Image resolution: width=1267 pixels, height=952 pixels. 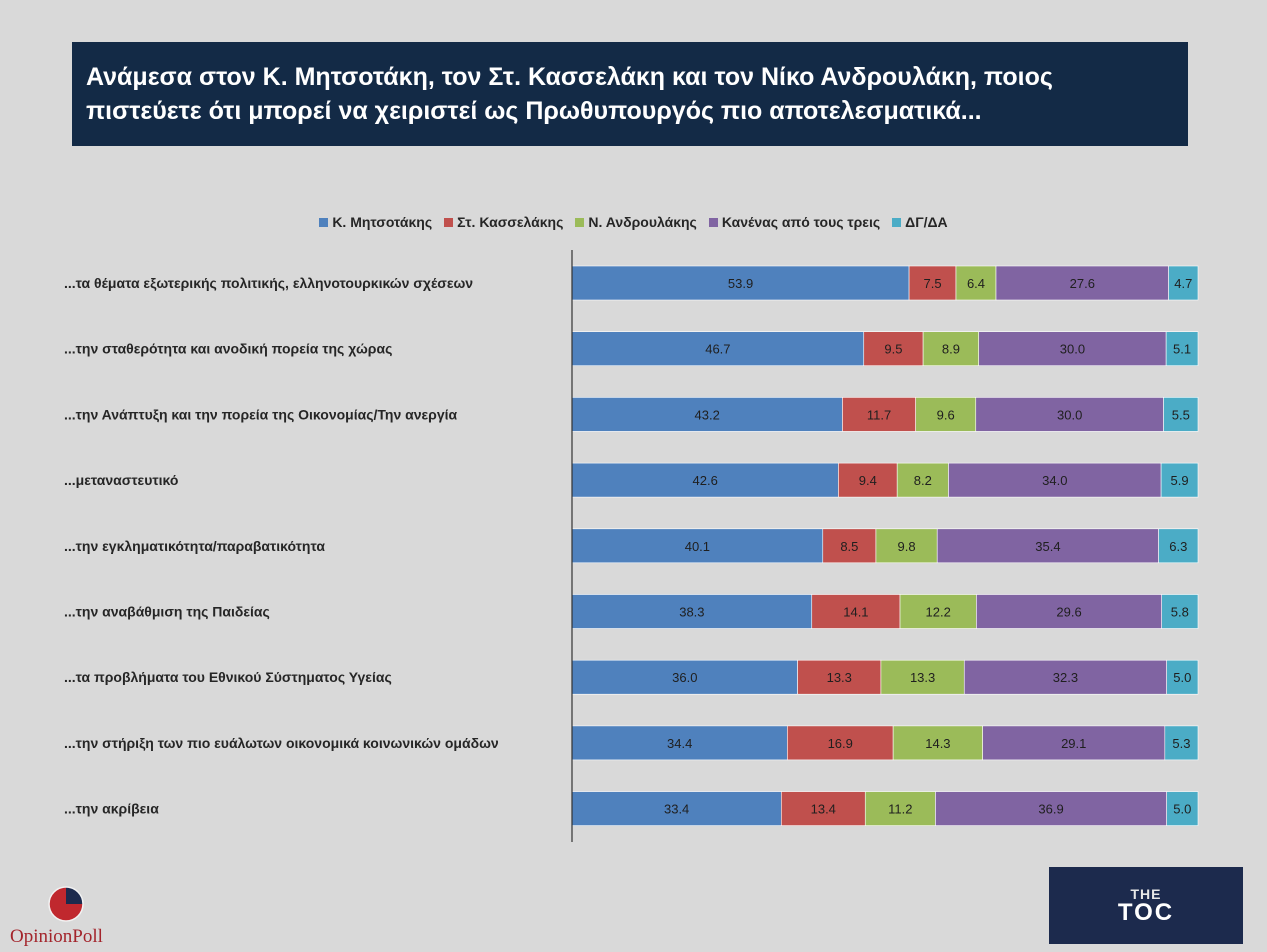 I want to click on data-label: 38.3, so click(x=691, y=612).